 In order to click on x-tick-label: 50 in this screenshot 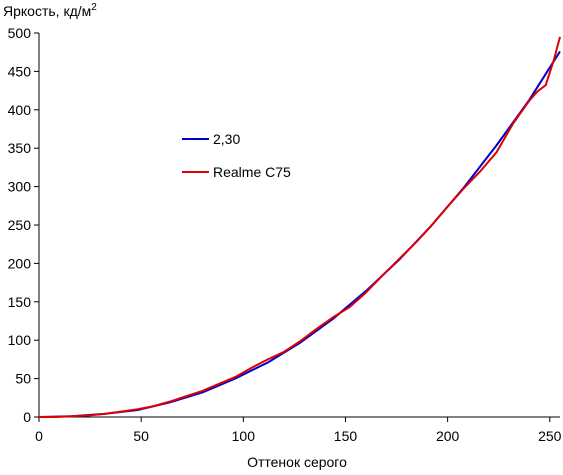, I will do `click(141, 436)`.